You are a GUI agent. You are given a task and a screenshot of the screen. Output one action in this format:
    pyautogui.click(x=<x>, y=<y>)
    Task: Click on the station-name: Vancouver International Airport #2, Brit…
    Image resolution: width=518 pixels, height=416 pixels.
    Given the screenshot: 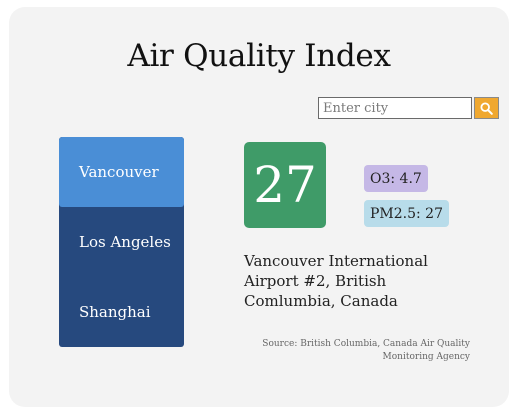 What is the action you would take?
    pyautogui.click(x=336, y=281)
    